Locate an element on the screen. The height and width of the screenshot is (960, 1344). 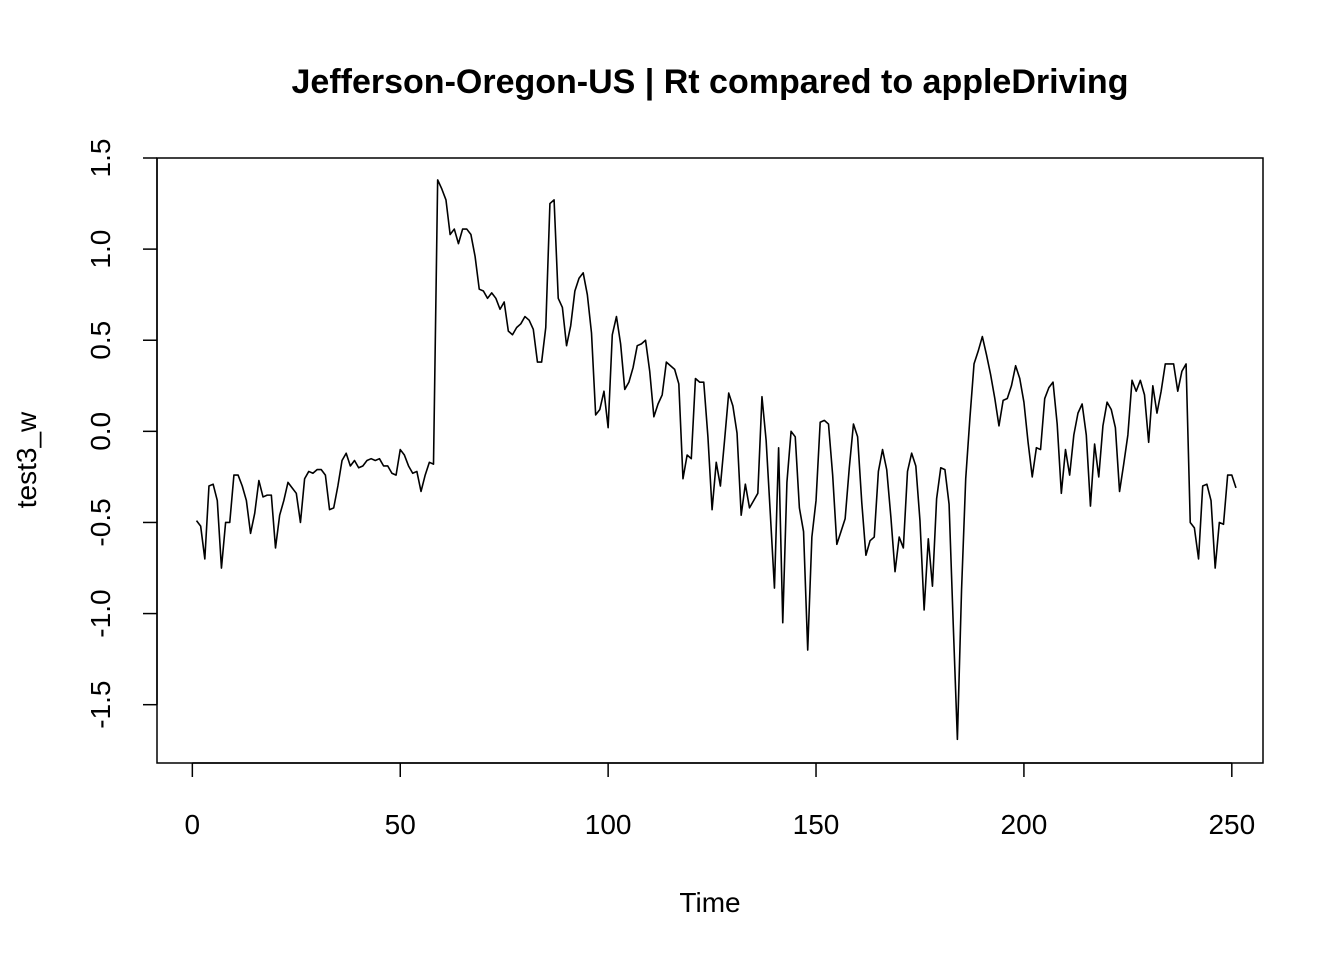
y-axis: -1.5 -1.0 -0.5 0.0 0.5 1.0 1.5 is located at coordinates (121, 434).